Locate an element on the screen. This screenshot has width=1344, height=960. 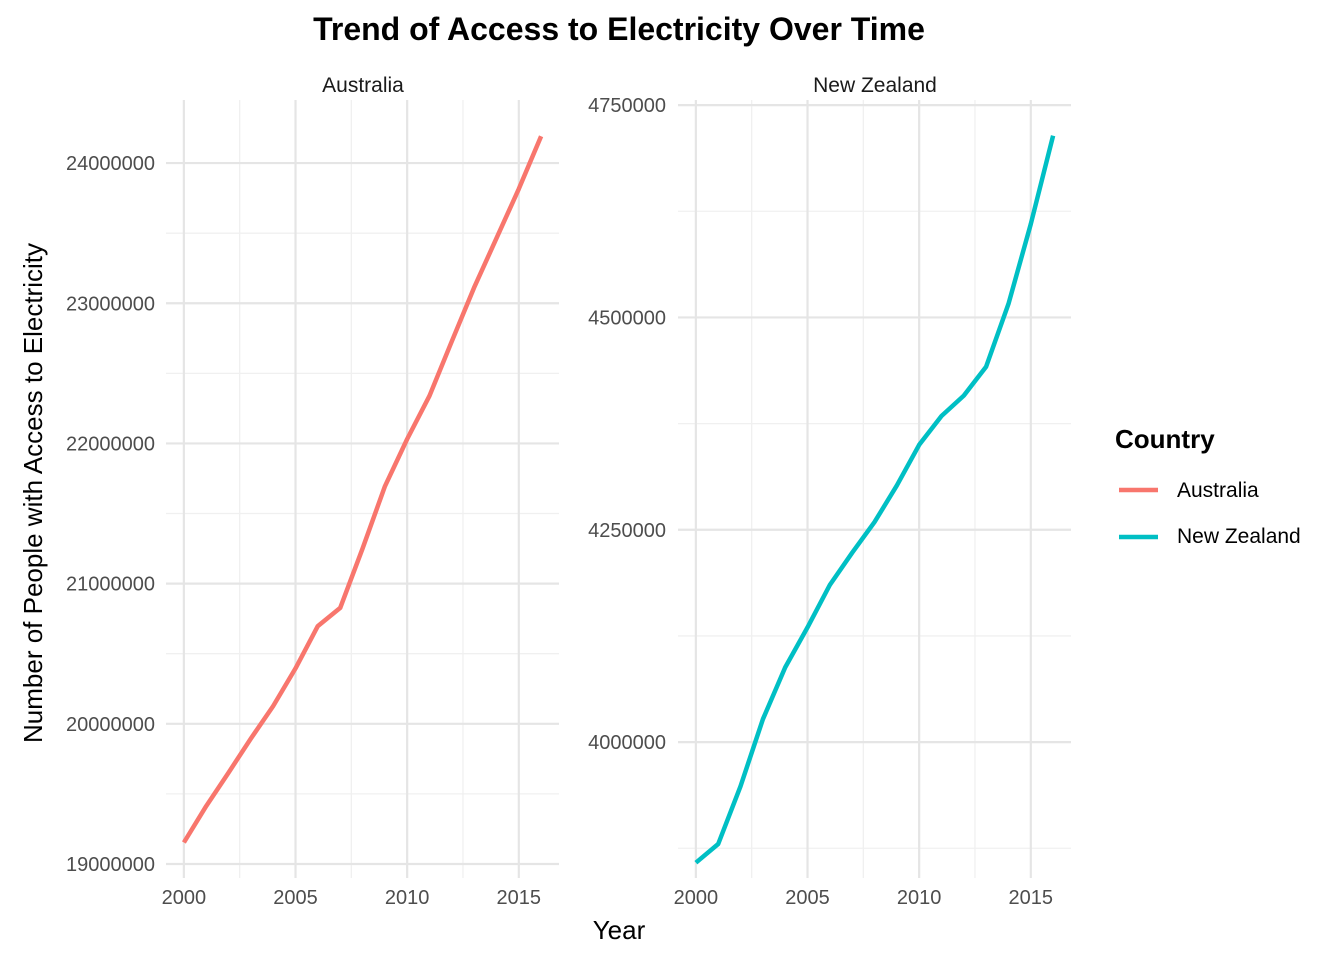
legend: Country Australia New Zealand is located at coordinates (1208, 486).